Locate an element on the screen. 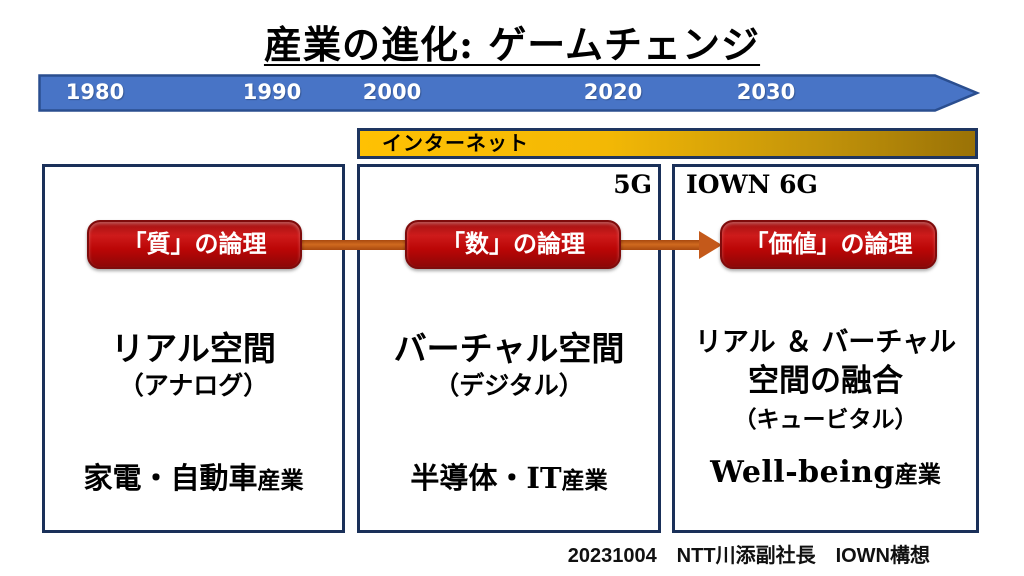  space-sub-label-digital: （デジタル） is located at coordinates (509, 385).